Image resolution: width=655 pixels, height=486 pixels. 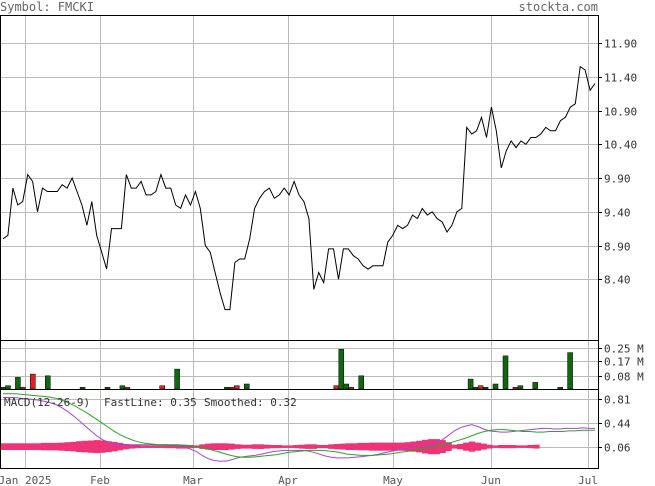 I want to click on volume-panel, so click(x=299, y=365).